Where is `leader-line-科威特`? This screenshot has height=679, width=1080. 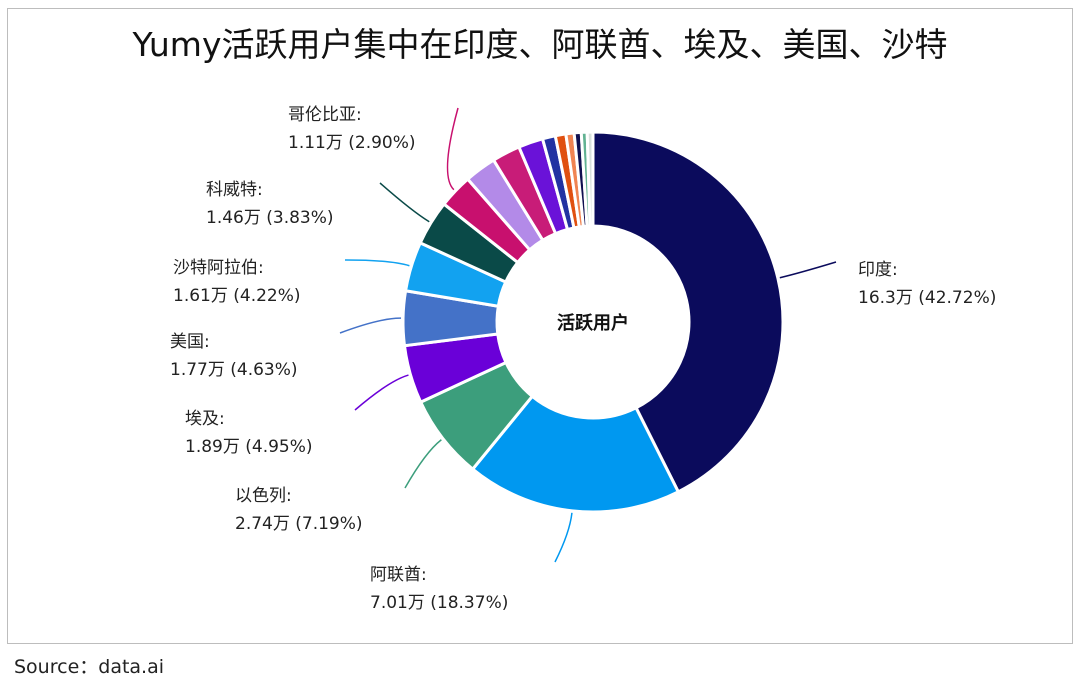 leader-line-科威特 is located at coordinates (404, 202).